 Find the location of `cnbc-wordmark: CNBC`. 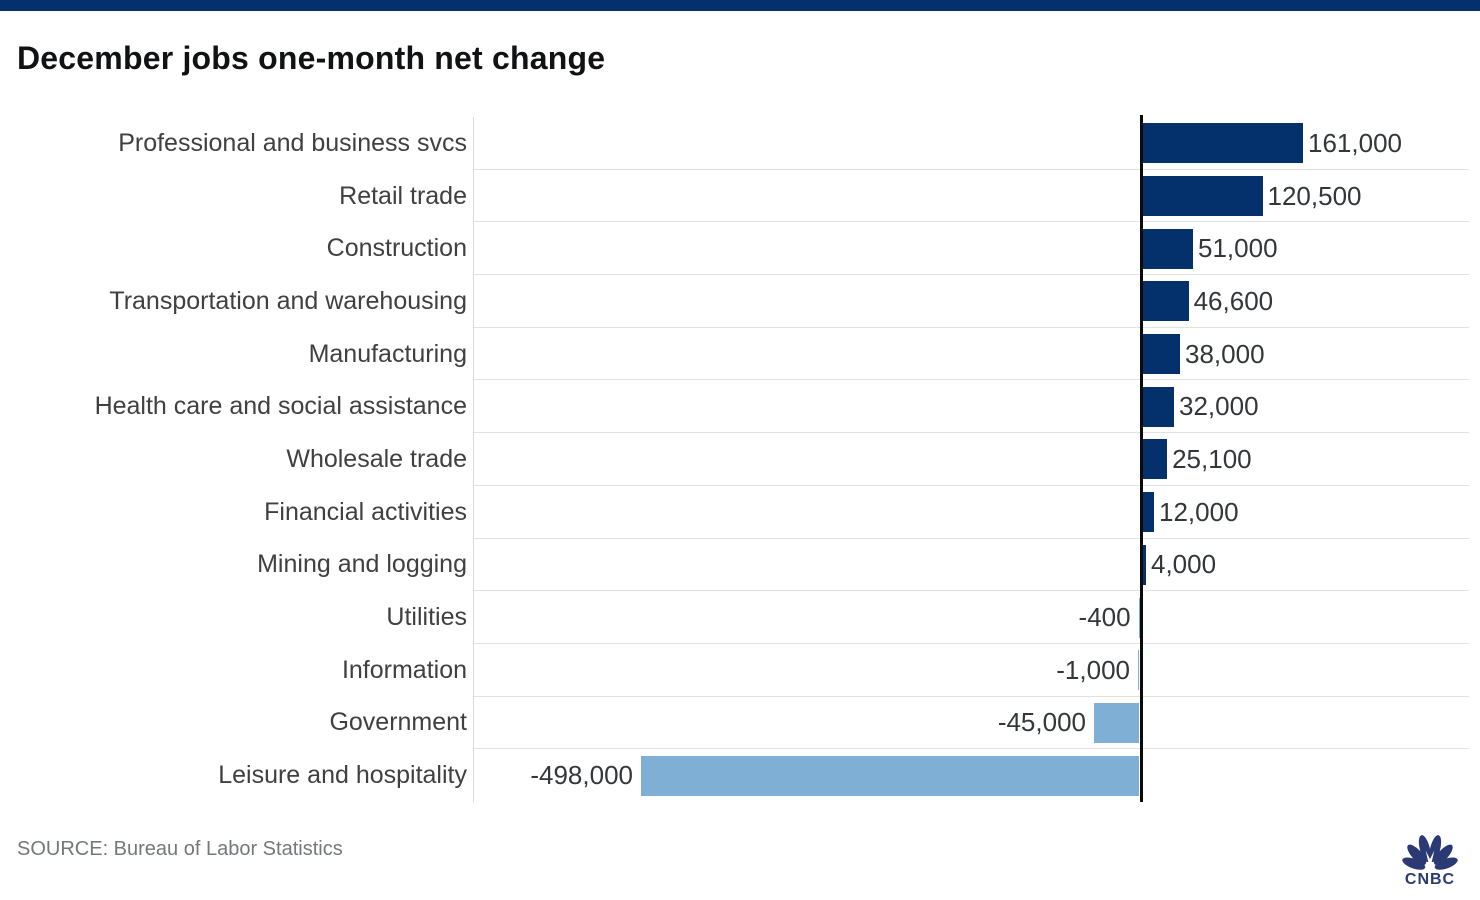

cnbc-wordmark: CNBC is located at coordinates (1430, 879).